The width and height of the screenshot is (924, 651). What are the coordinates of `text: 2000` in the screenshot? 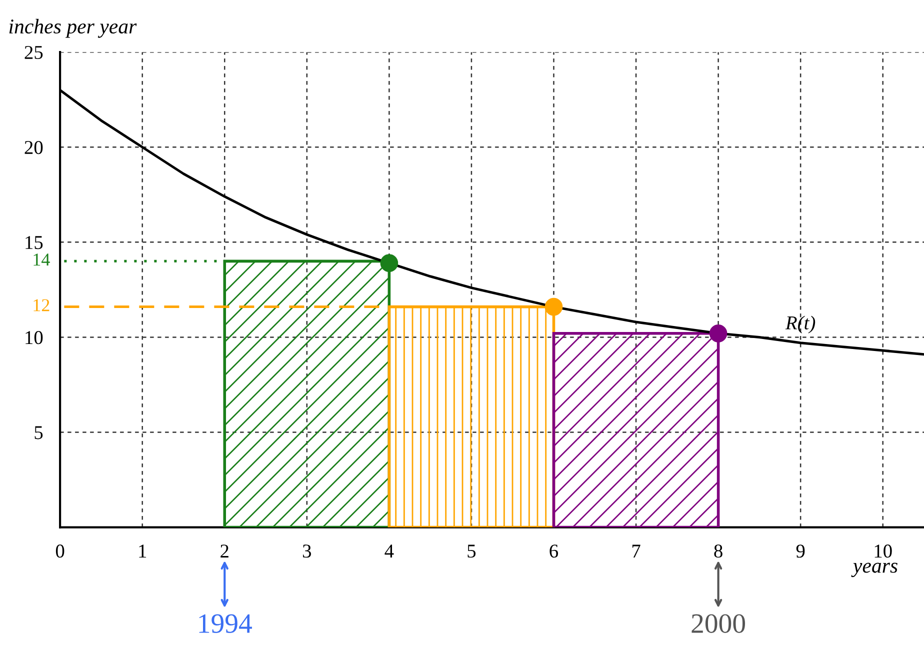 It's located at (719, 623).